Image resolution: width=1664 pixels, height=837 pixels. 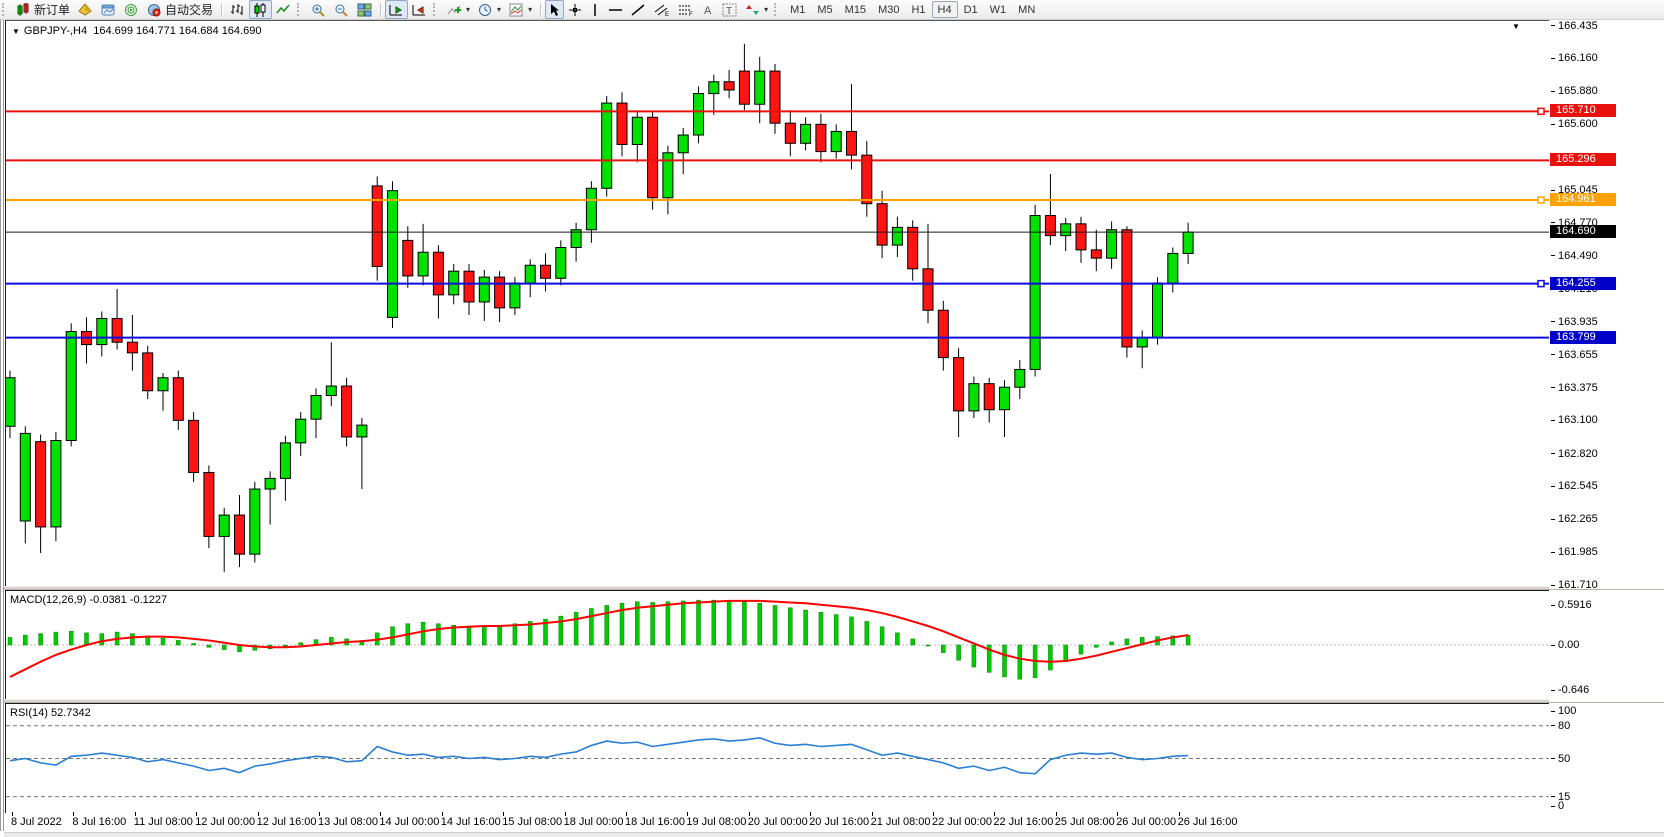 What do you see at coordinates (1606, 758) in the screenshot?
I see `rsi-axis: 100 80 50 15 0` at bounding box center [1606, 758].